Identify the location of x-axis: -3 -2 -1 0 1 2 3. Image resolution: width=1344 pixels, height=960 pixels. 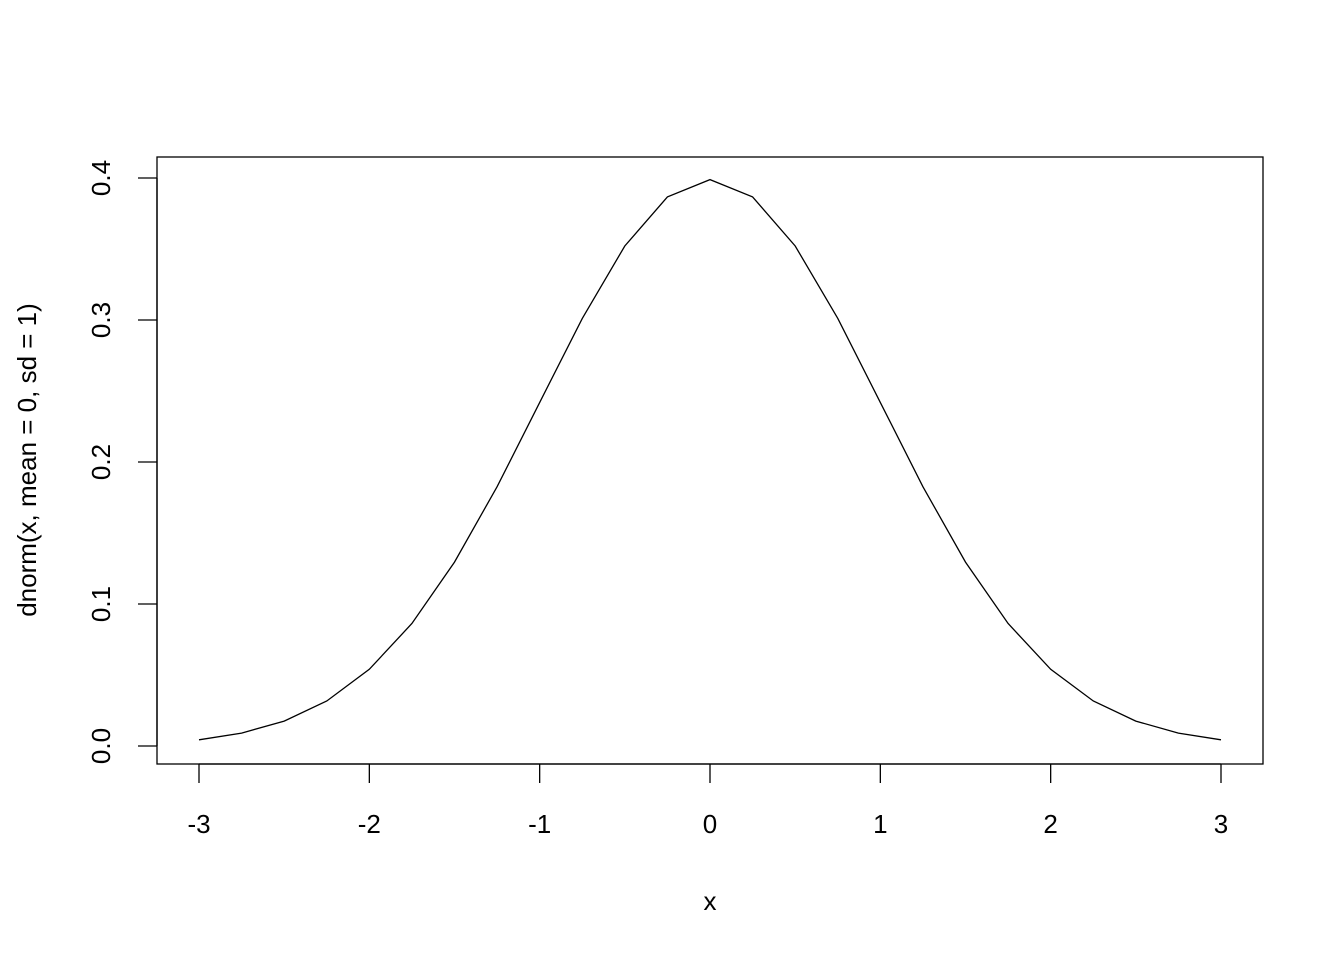
(707, 801).